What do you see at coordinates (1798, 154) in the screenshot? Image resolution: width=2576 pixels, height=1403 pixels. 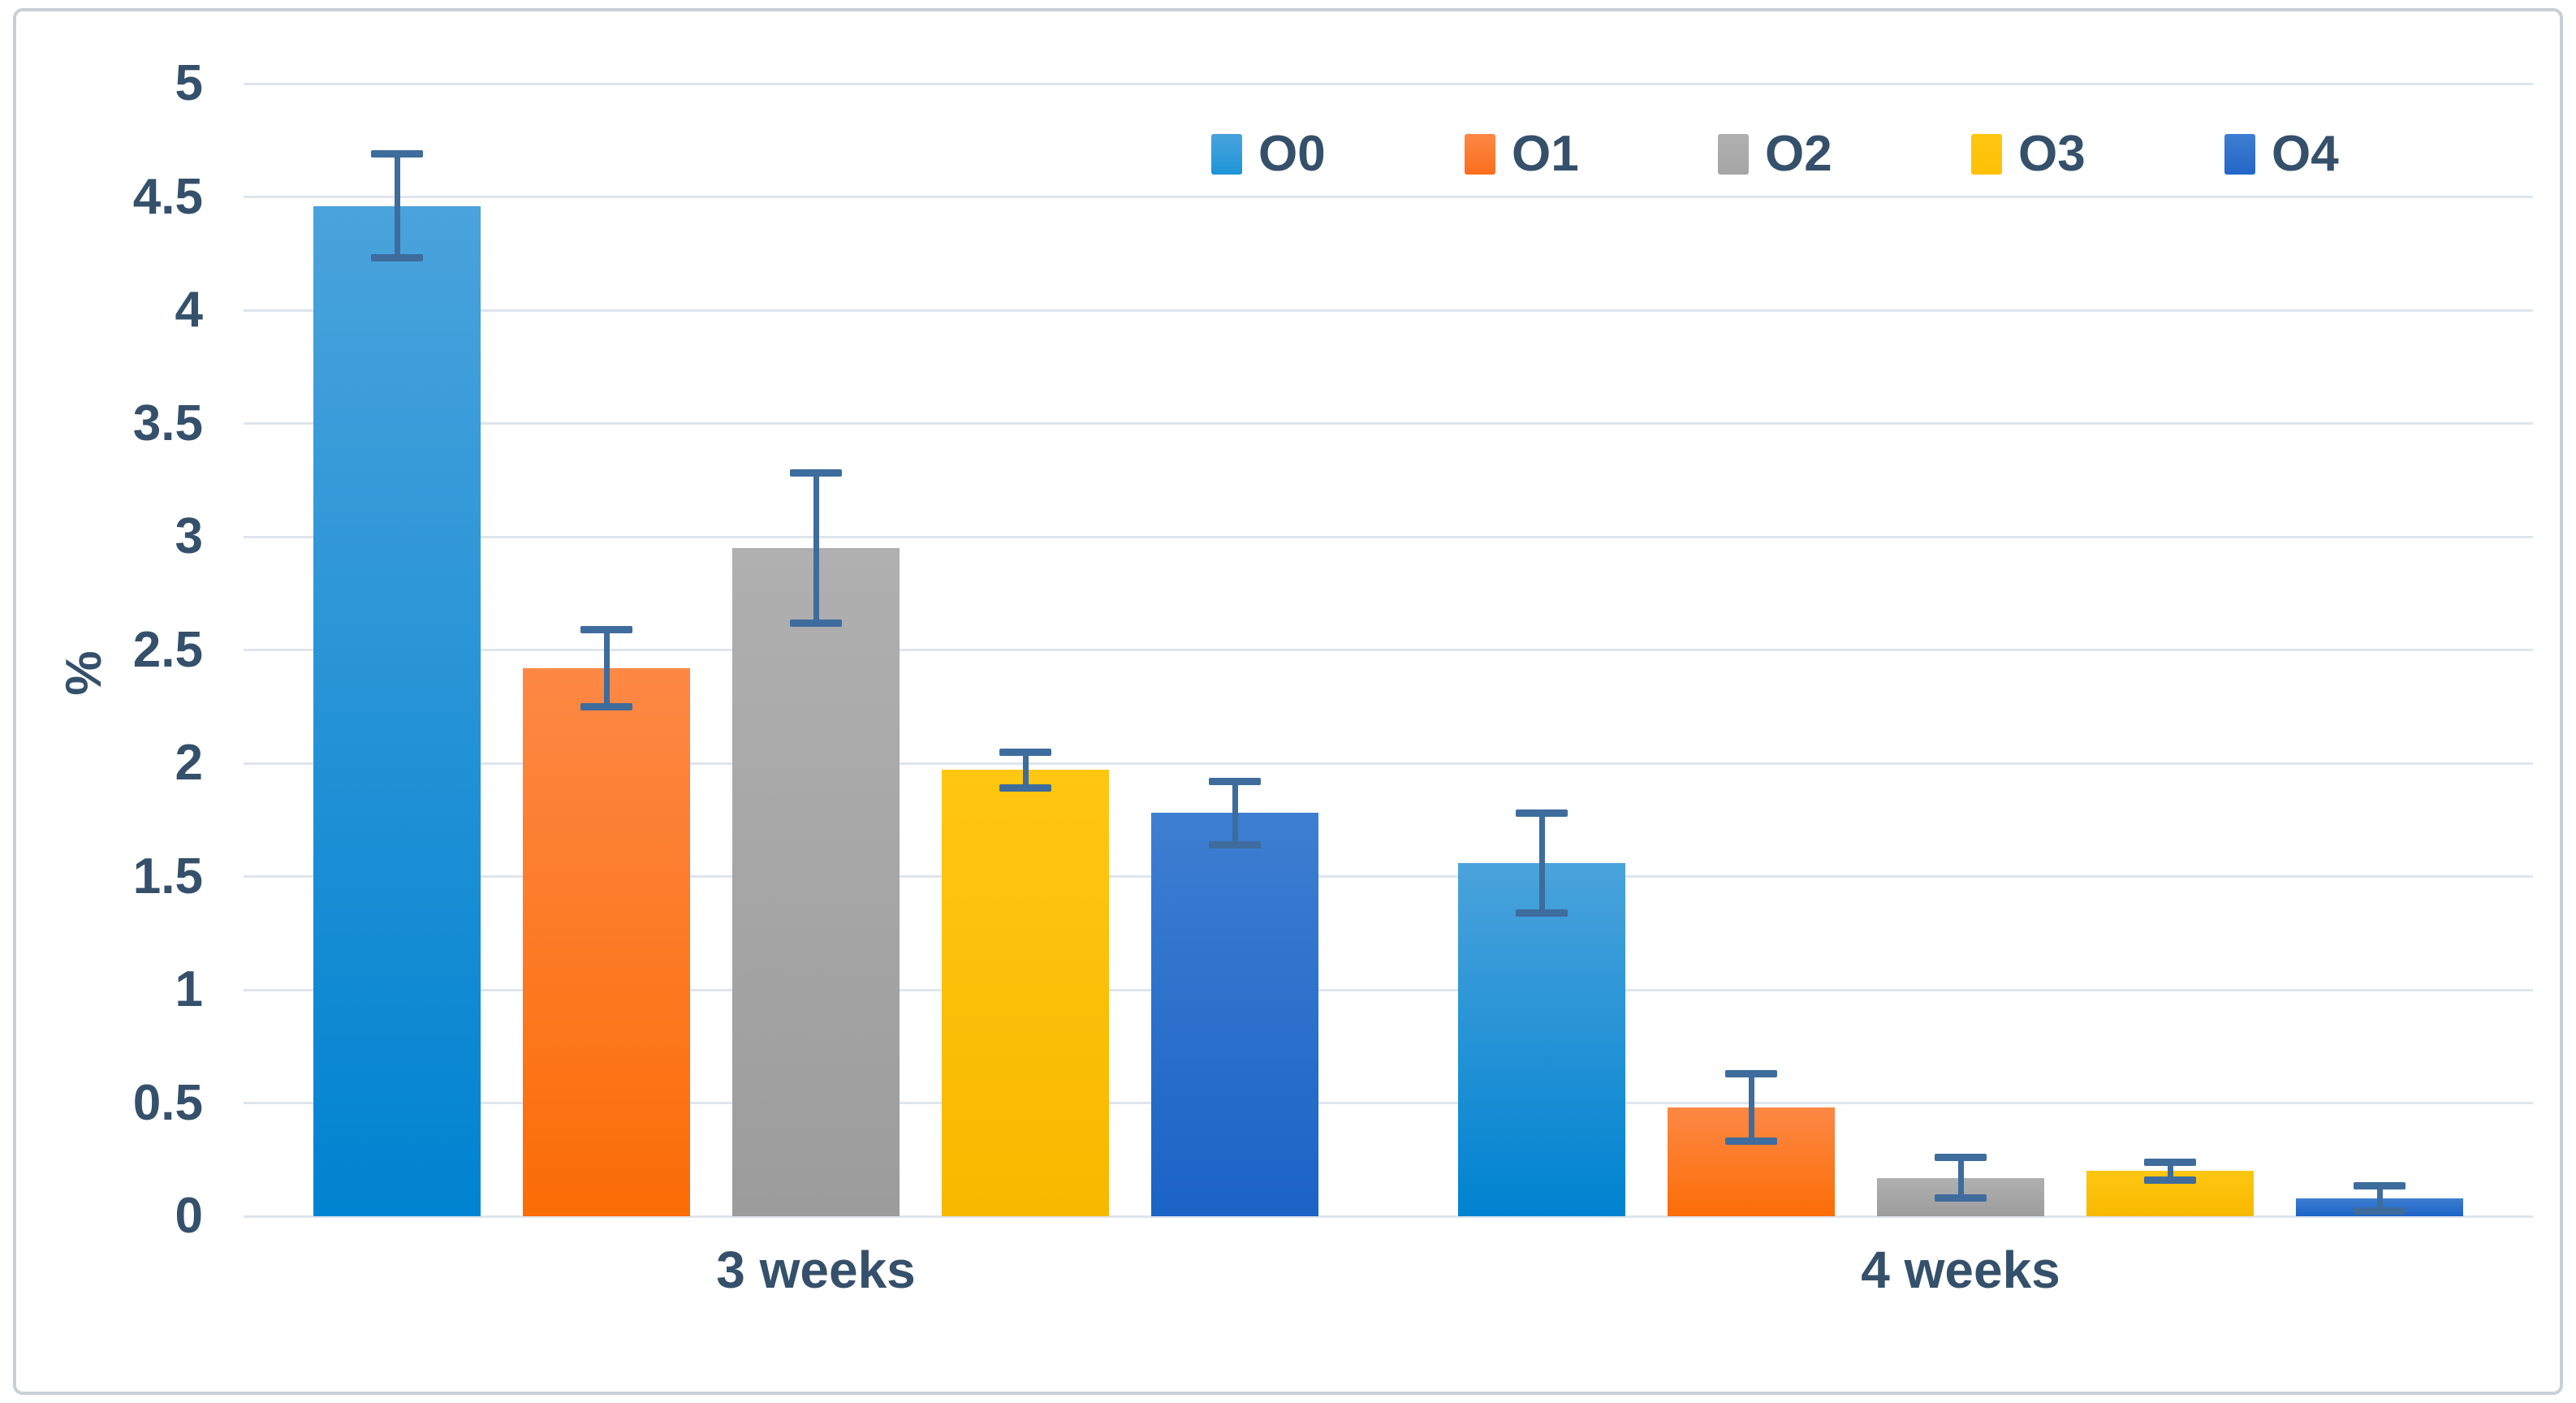 I see `legend-label-O2: O2` at bounding box center [1798, 154].